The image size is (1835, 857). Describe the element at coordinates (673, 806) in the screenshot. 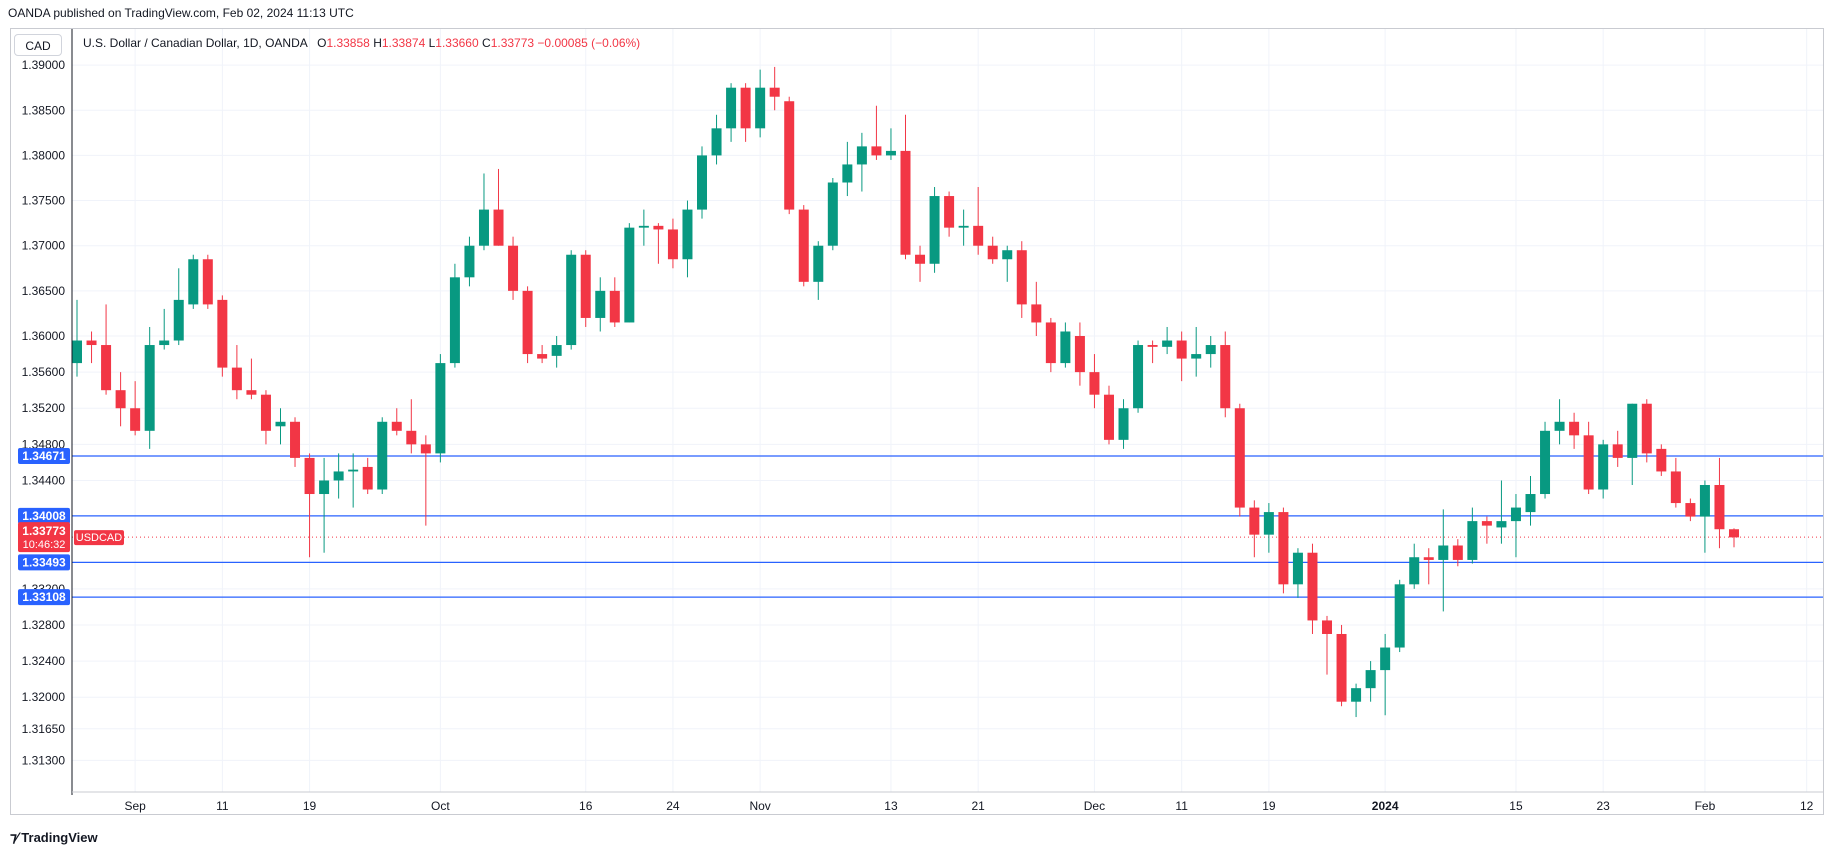

I see `time-tick-label: 24` at that location.